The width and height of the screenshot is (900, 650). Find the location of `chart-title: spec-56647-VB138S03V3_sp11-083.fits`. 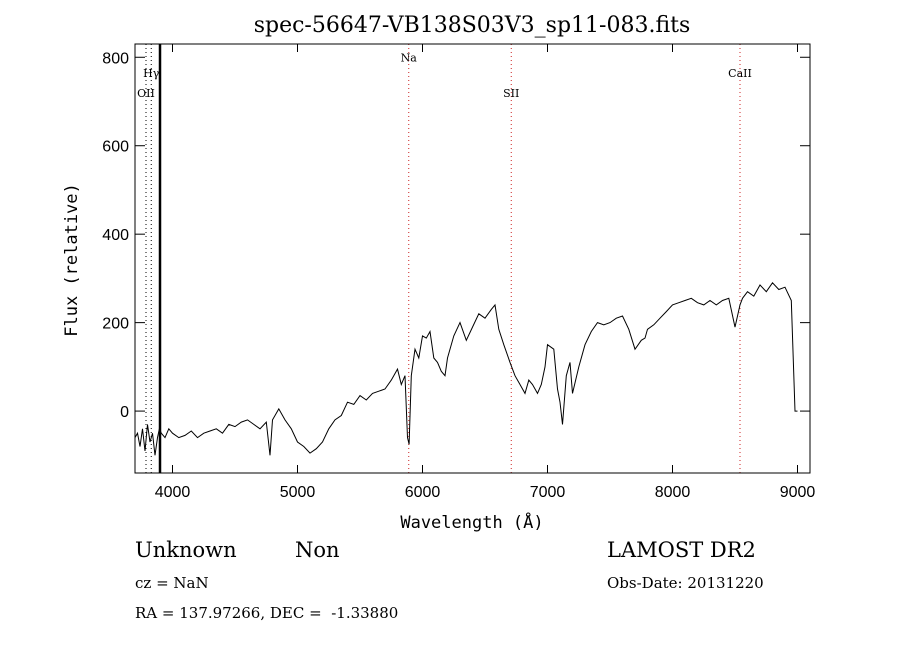

chart-title: spec-56647-VB138S03V3_sp11-083.fits is located at coordinates (472, 25).